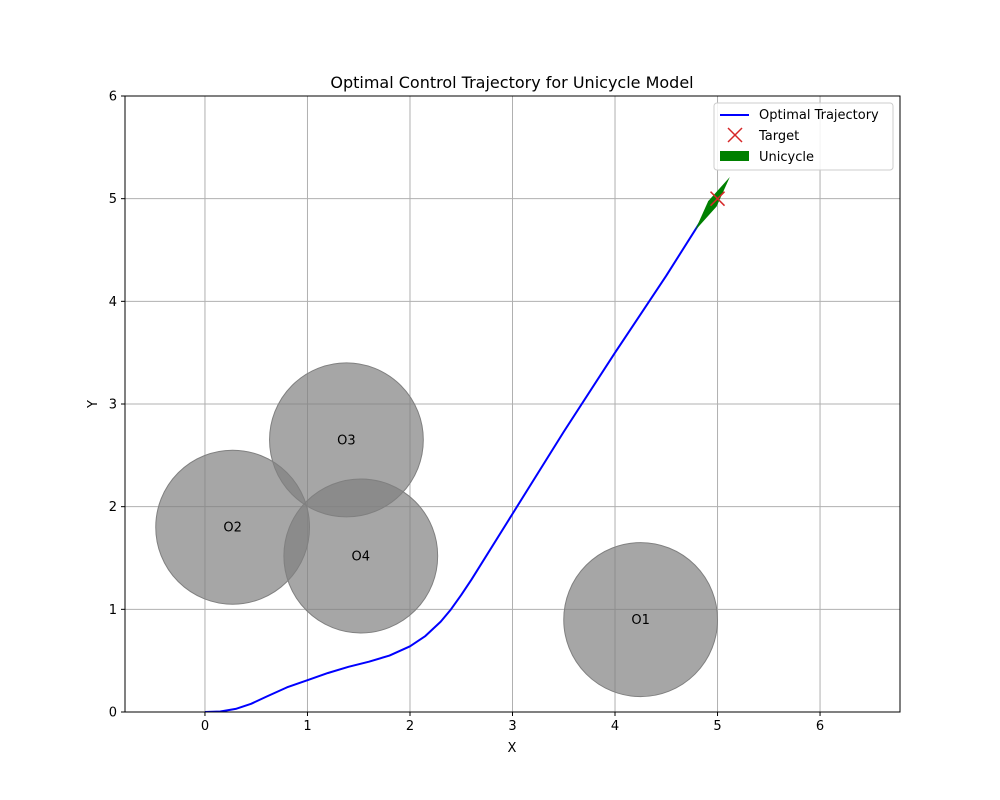 The height and width of the screenshot is (800, 1000). What do you see at coordinates (735, 135) in the screenshot?
I see `legend-target-swatch` at bounding box center [735, 135].